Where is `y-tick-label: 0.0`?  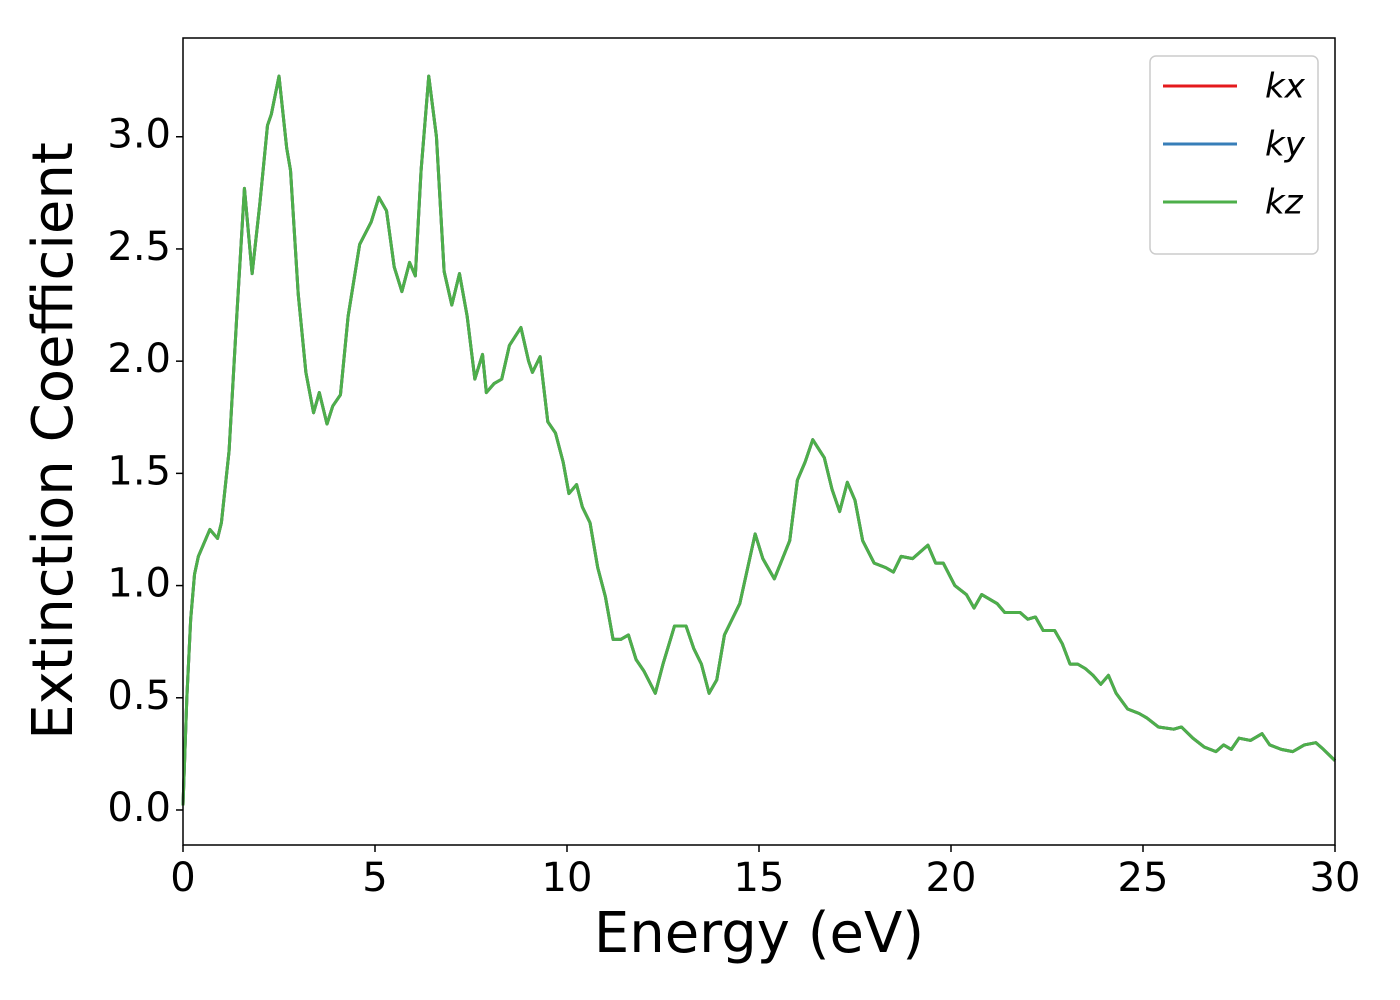 y-tick-label: 0.0 is located at coordinates (139, 808).